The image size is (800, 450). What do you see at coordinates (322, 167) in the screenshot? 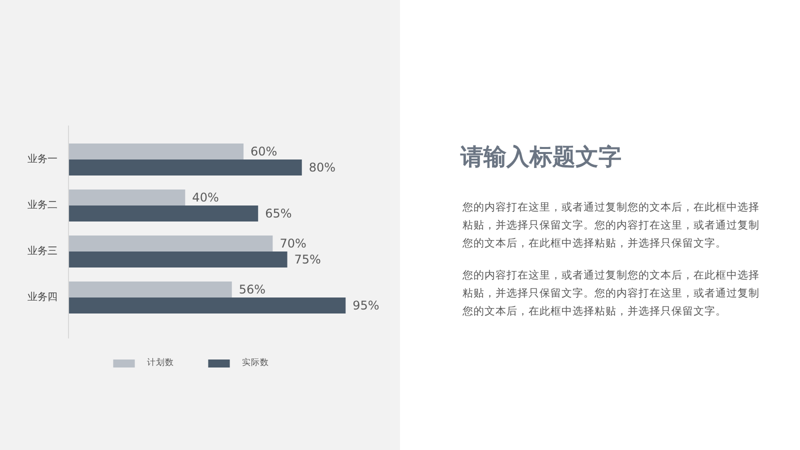
I see `data-label: 80%` at bounding box center [322, 167].